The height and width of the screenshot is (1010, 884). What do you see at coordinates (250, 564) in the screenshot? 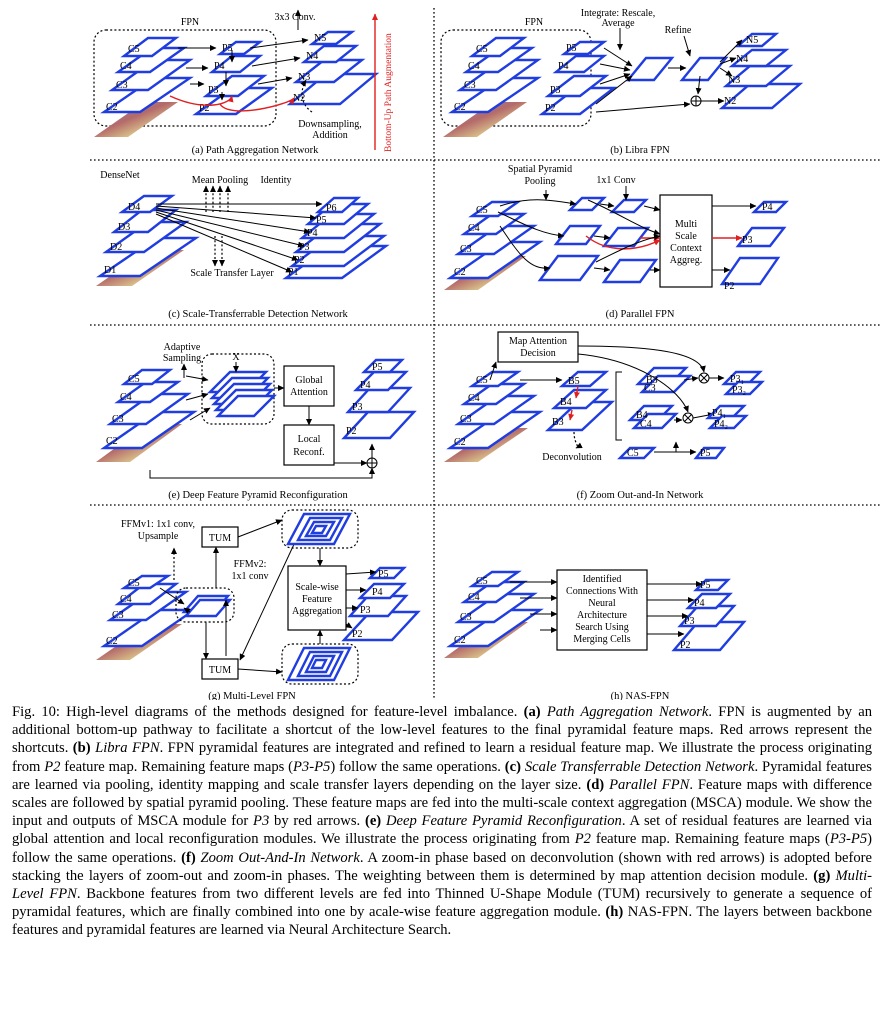
I see `ffm2-label: FFMv2:` at bounding box center [250, 564].